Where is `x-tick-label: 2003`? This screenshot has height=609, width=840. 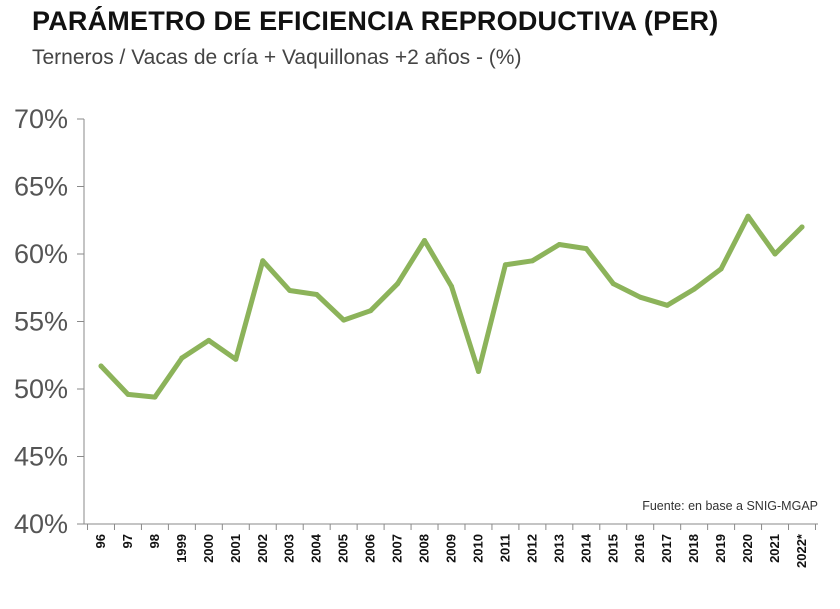 x-tick-label: 2003 is located at coordinates (289, 548).